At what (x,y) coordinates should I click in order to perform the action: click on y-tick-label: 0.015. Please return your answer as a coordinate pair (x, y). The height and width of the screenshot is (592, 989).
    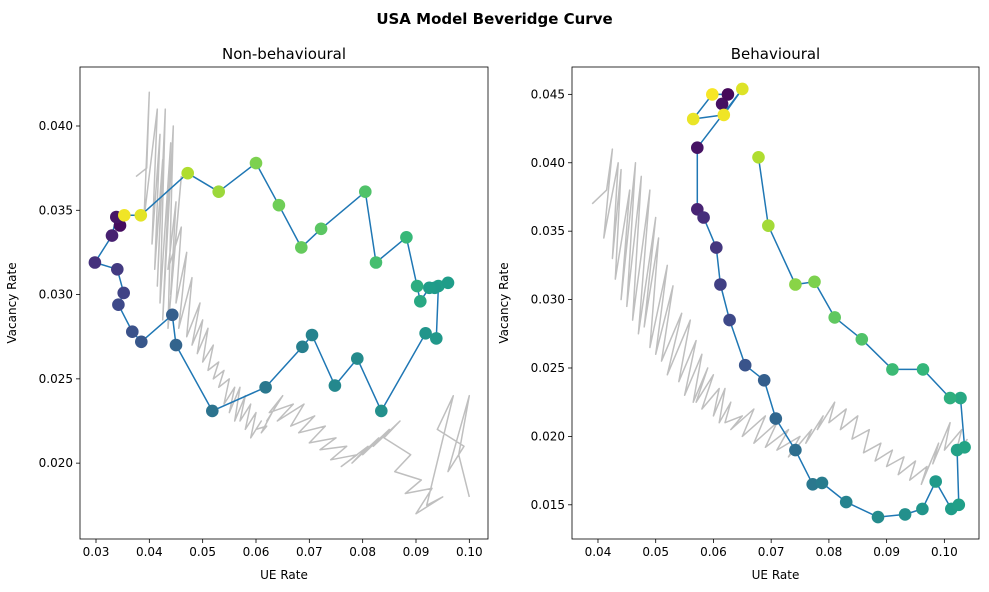
    Looking at the image, I should click on (548, 505).